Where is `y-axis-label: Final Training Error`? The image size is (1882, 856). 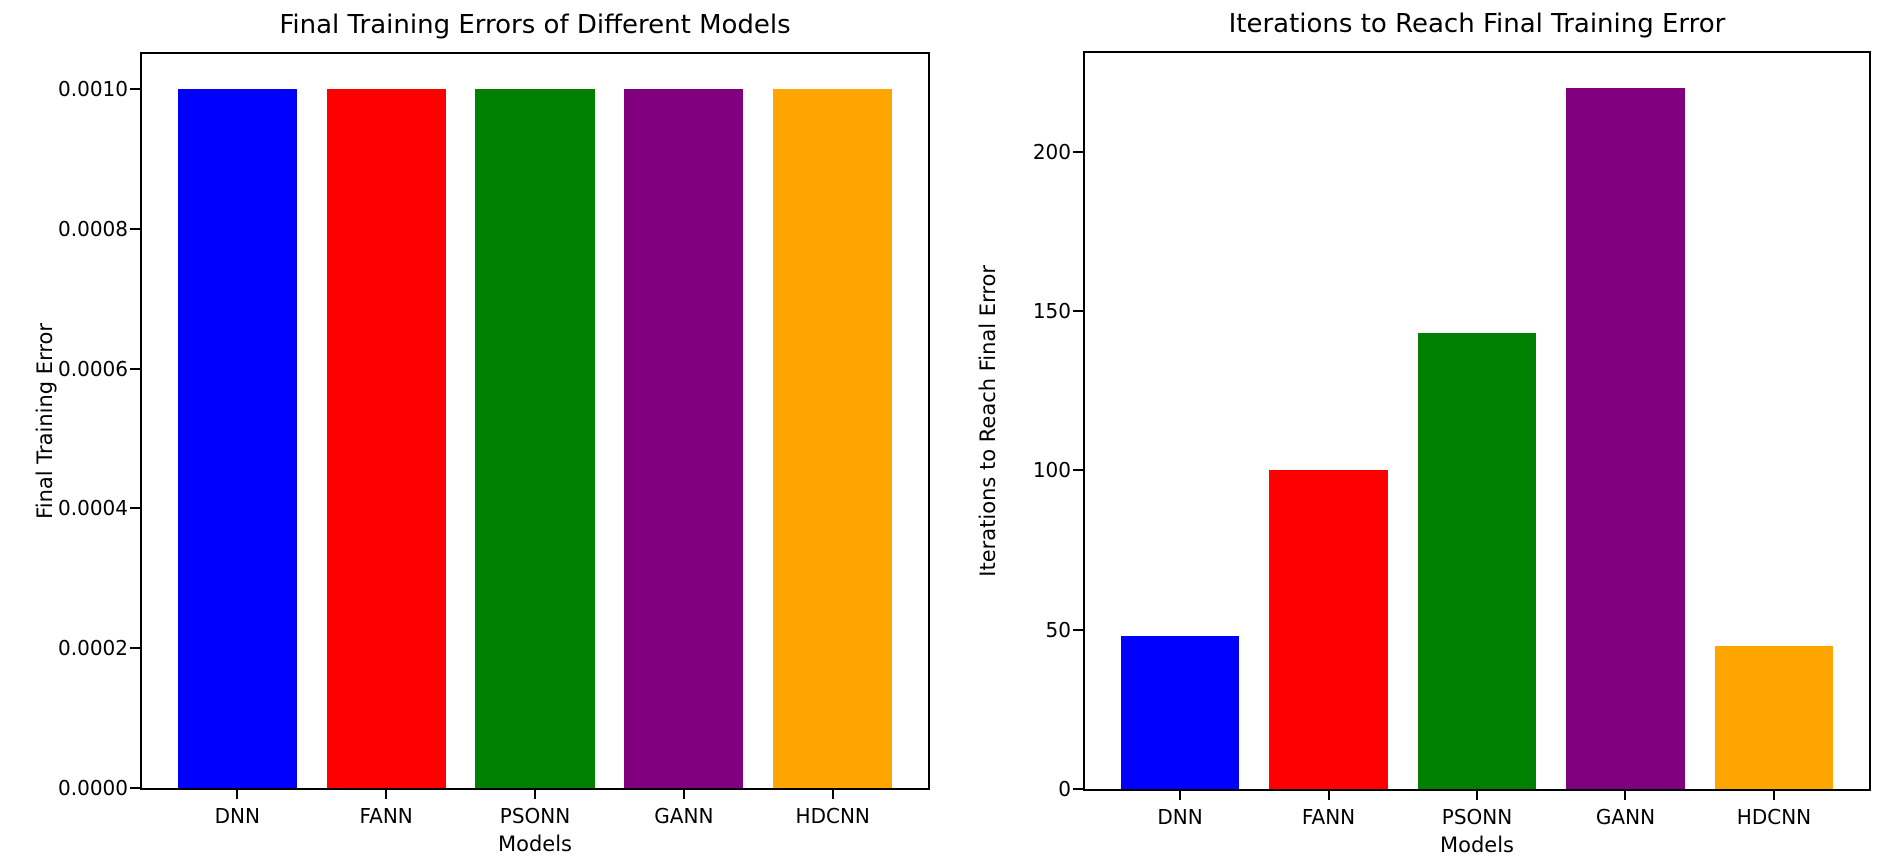
y-axis-label: Final Training Error is located at coordinates (45, 421).